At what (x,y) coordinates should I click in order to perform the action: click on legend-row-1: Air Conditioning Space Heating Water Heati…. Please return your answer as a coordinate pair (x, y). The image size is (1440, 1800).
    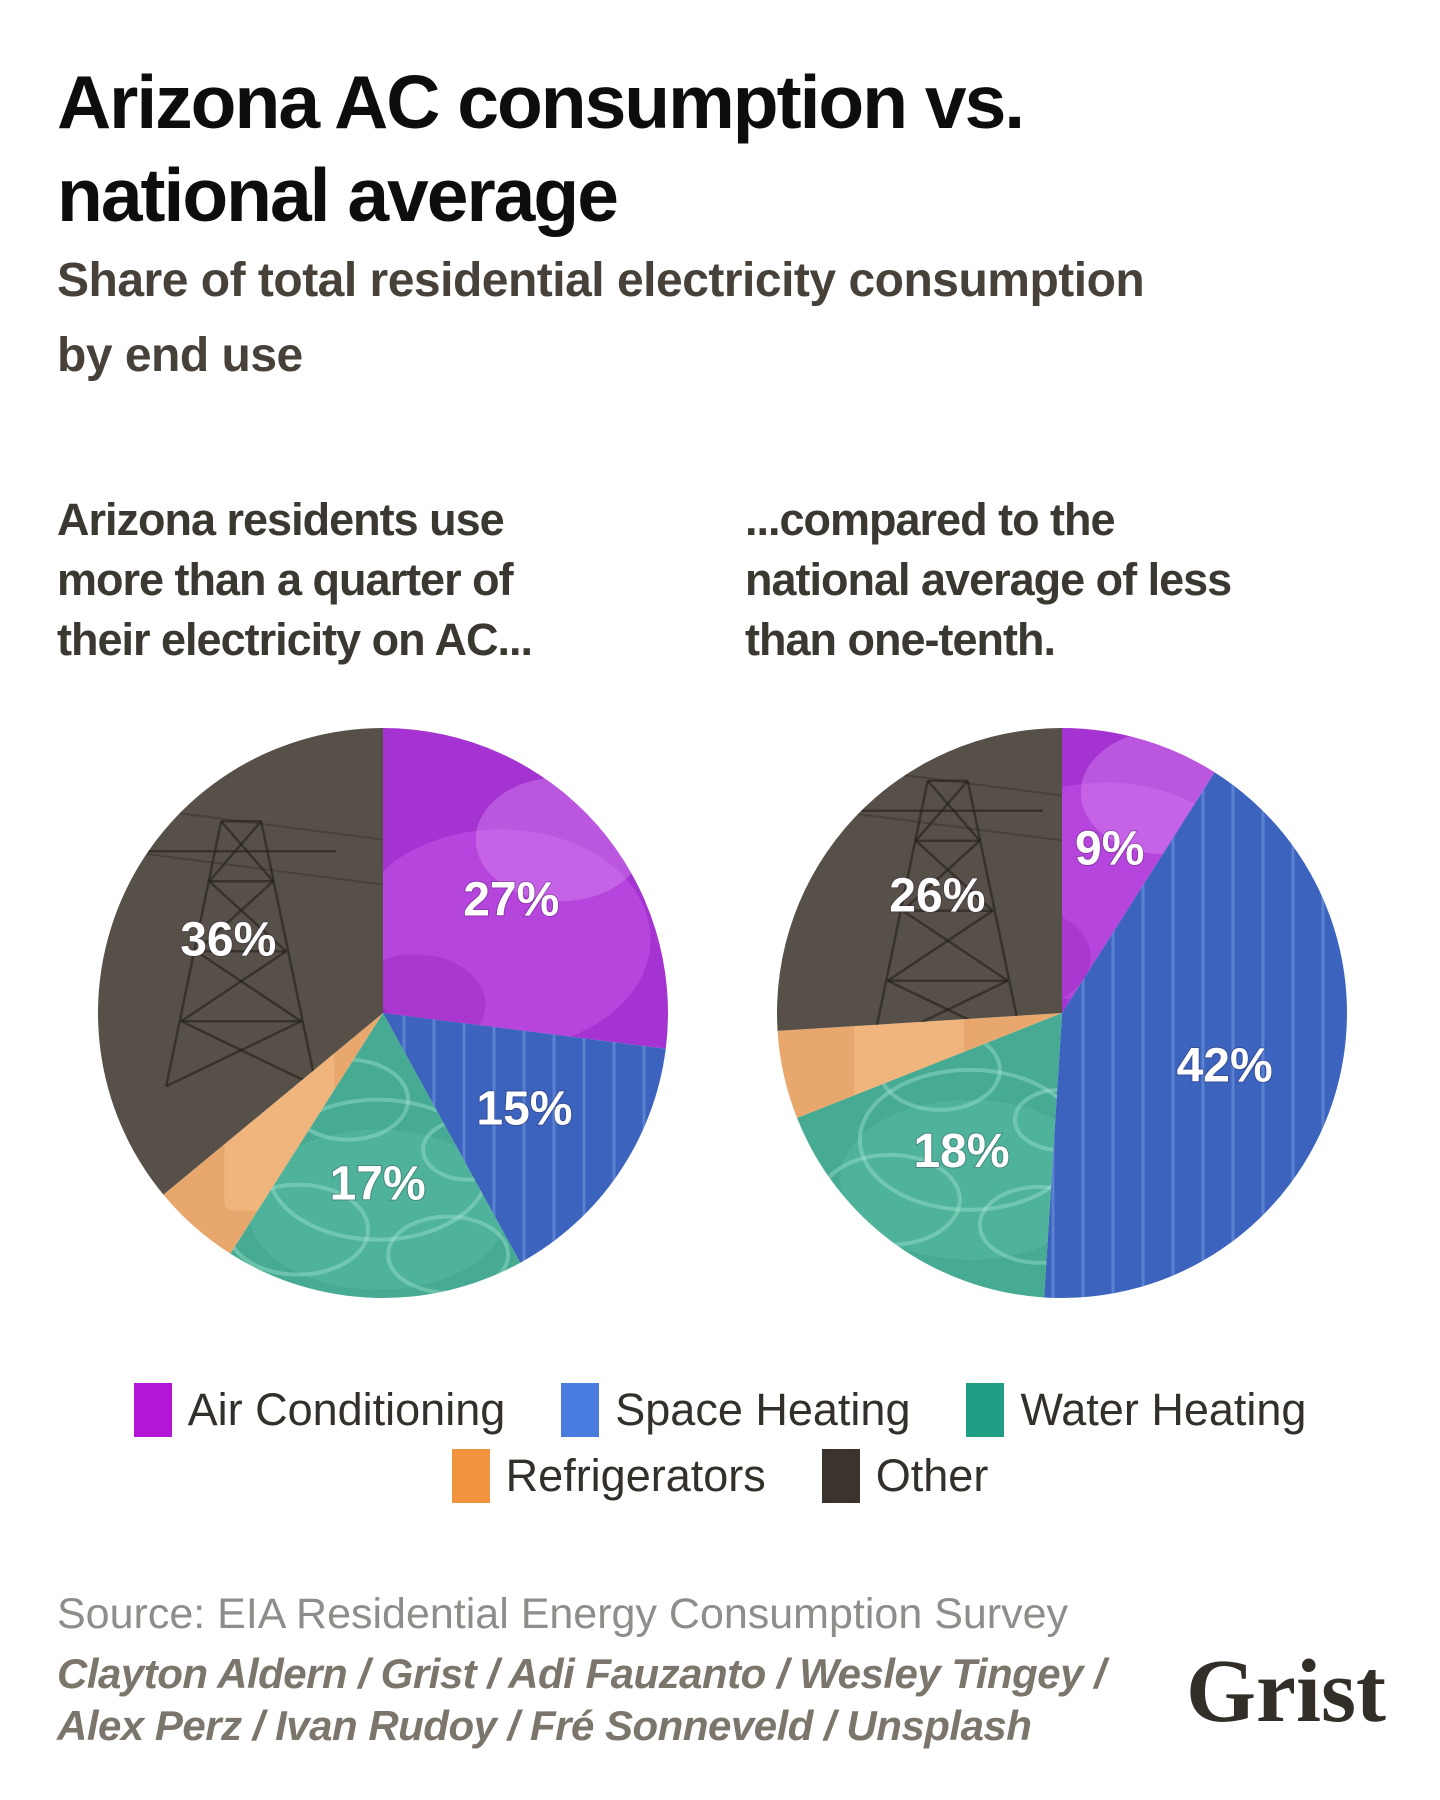
    Looking at the image, I should click on (719, 1410).